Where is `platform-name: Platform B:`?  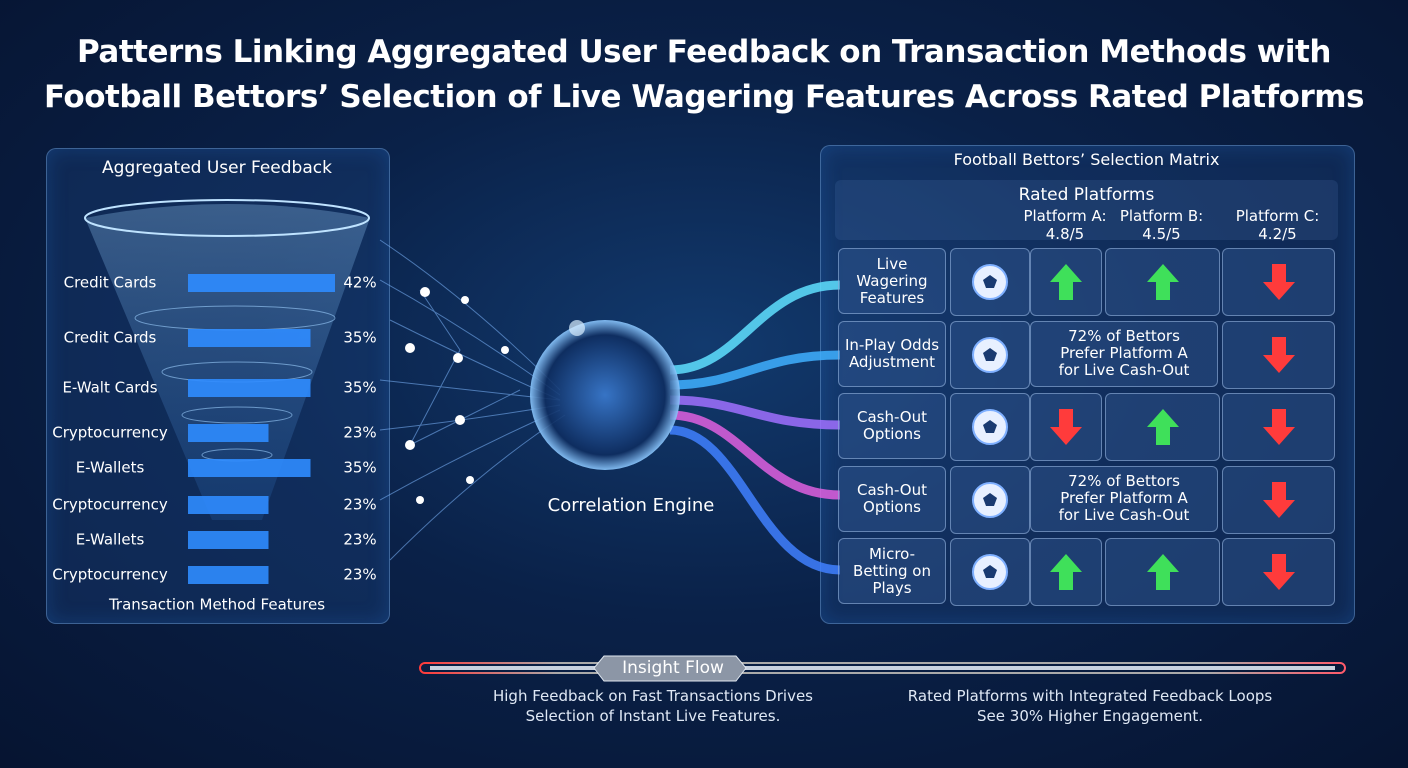 platform-name: Platform B: is located at coordinates (1161, 216).